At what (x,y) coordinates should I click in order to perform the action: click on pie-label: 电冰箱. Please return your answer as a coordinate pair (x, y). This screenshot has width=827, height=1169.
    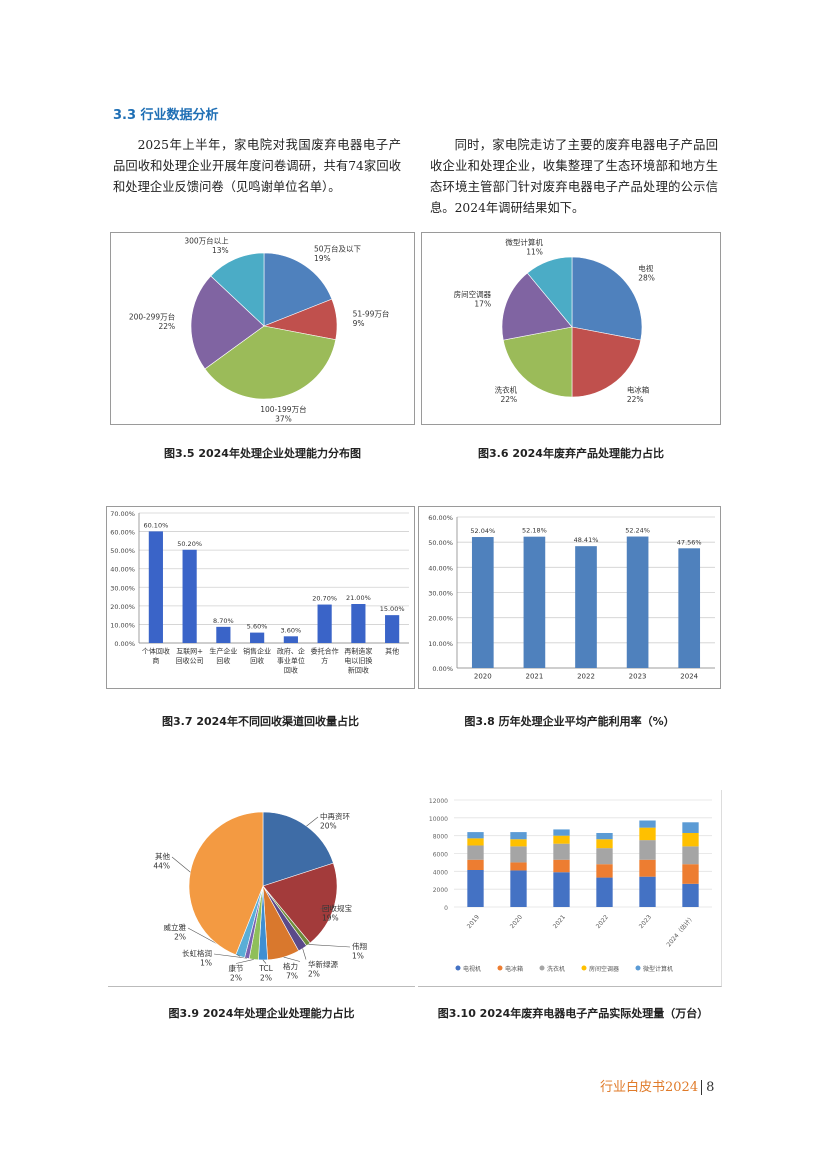
    Looking at the image, I should click on (638, 389).